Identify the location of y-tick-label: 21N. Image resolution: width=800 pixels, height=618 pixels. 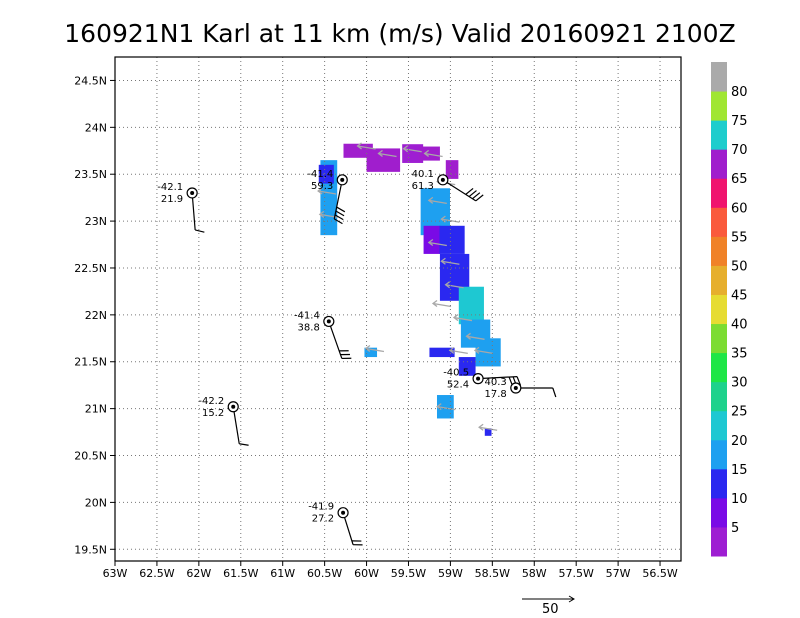
(96, 409).